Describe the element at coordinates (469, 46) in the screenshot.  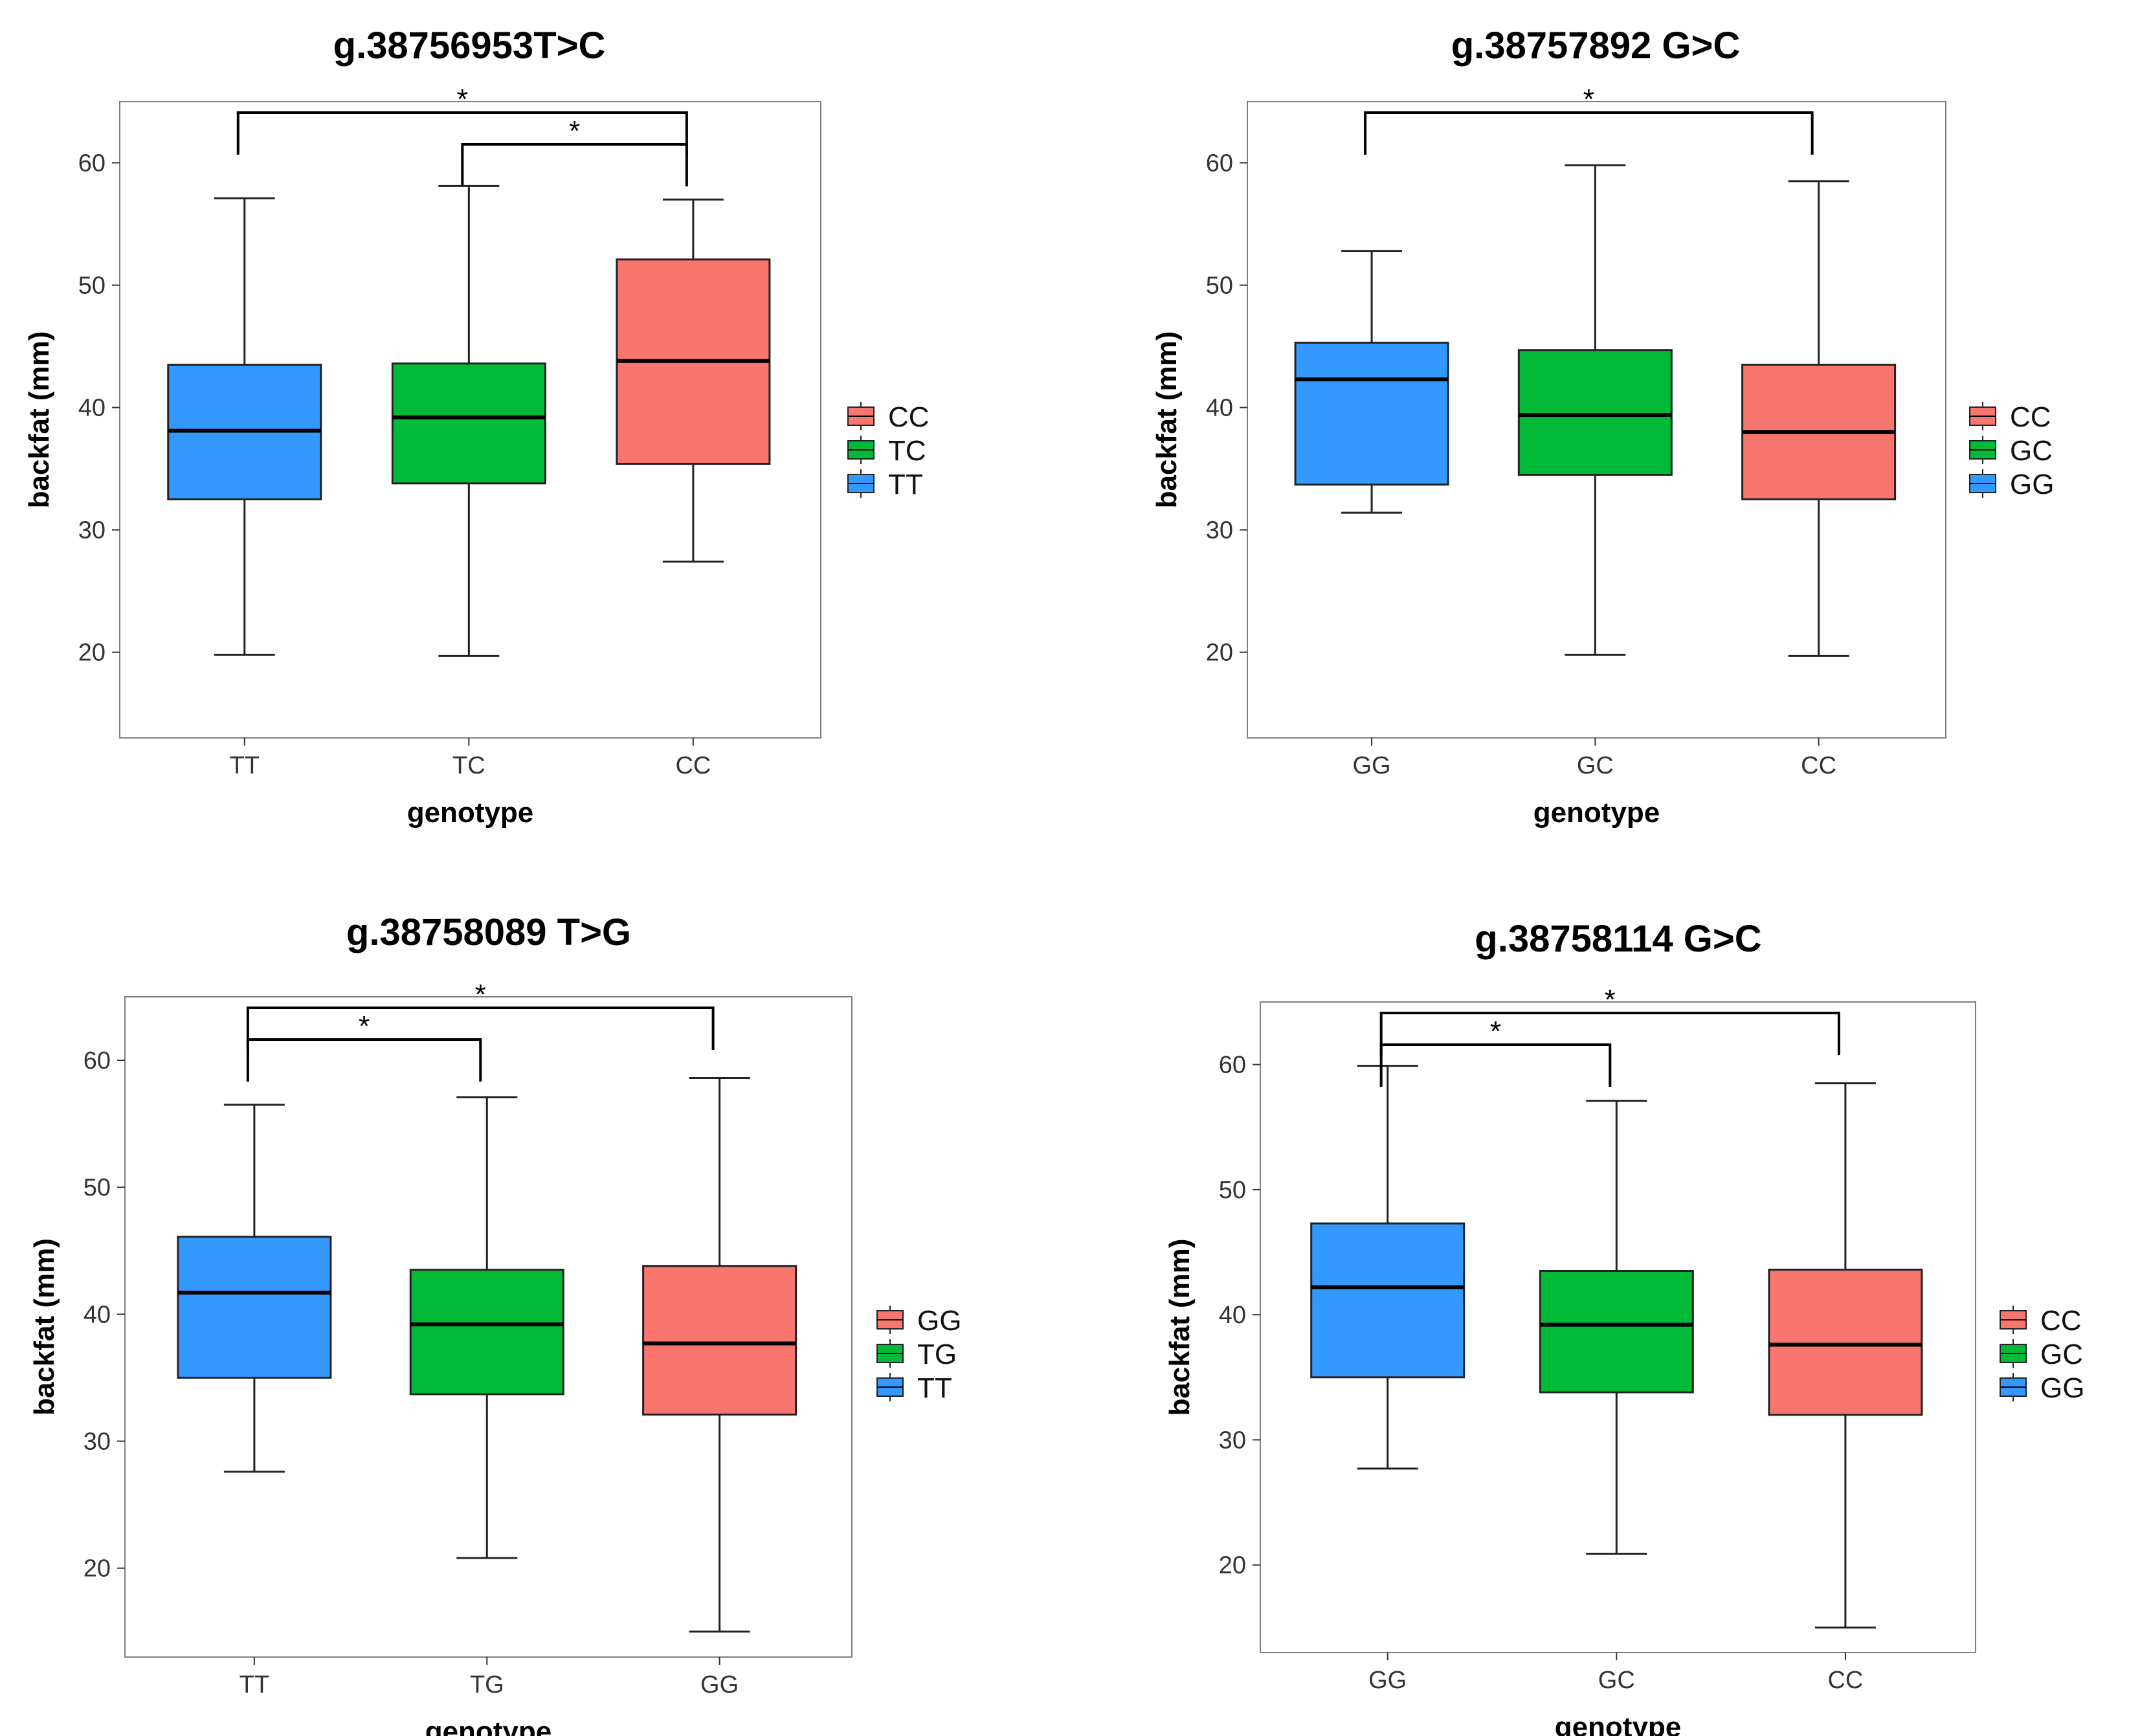
I see `chart-title: g.38756953T>C` at that location.